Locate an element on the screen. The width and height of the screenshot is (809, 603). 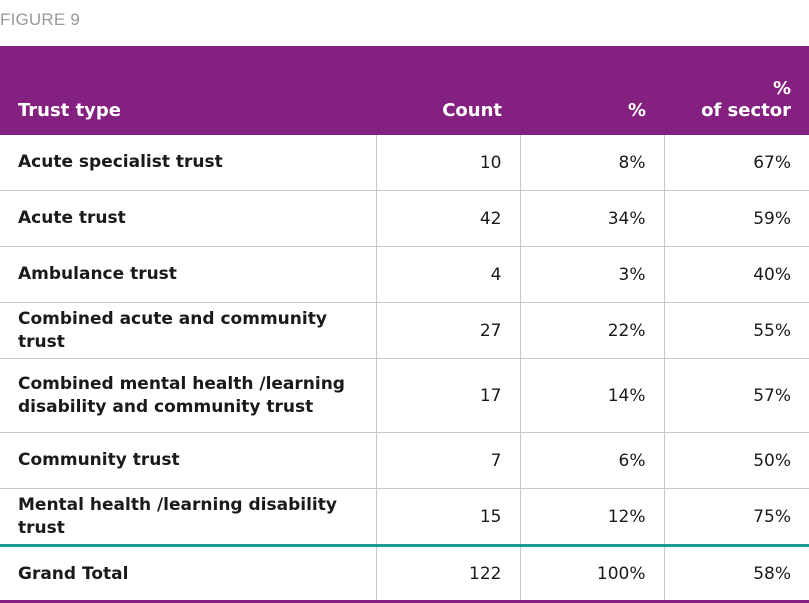
total-percent-of-sector: 58% is located at coordinates (736, 574).